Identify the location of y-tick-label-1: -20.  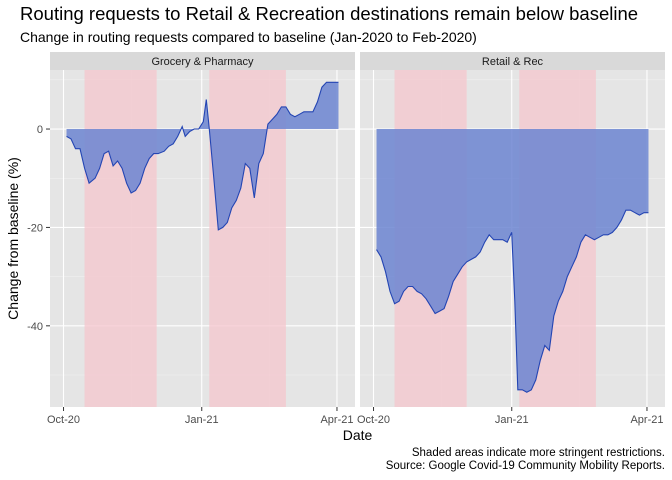
(35, 228).